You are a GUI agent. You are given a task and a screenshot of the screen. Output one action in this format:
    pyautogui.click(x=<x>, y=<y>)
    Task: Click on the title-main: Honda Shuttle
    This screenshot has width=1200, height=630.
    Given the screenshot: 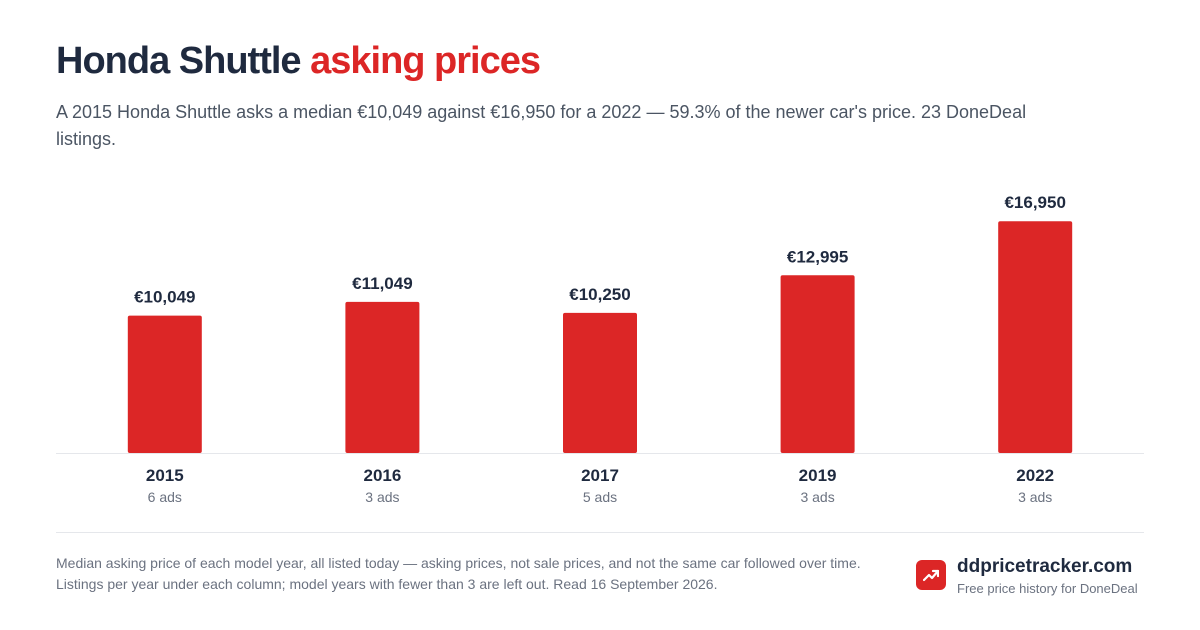 What is the action you would take?
    pyautogui.click(x=179, y=61)
    